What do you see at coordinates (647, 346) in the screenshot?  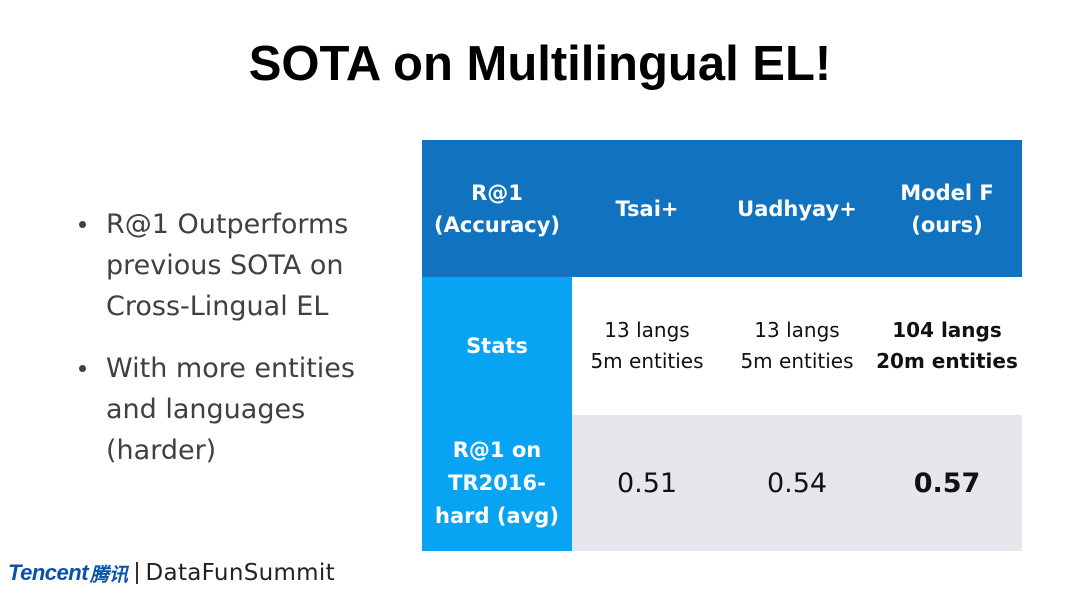 I see `stats-tsai-cell: 13 langs 5m entities` at bounding box center [647, 346].